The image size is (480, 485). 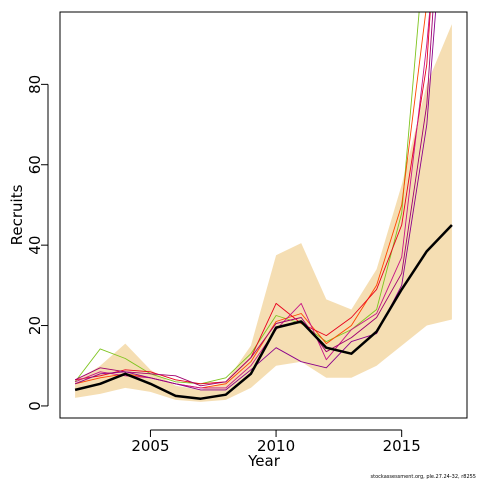 I want to click on footnote: stockassessment.org, ple.27.24-32, r8255, so click(x=423, y=477).